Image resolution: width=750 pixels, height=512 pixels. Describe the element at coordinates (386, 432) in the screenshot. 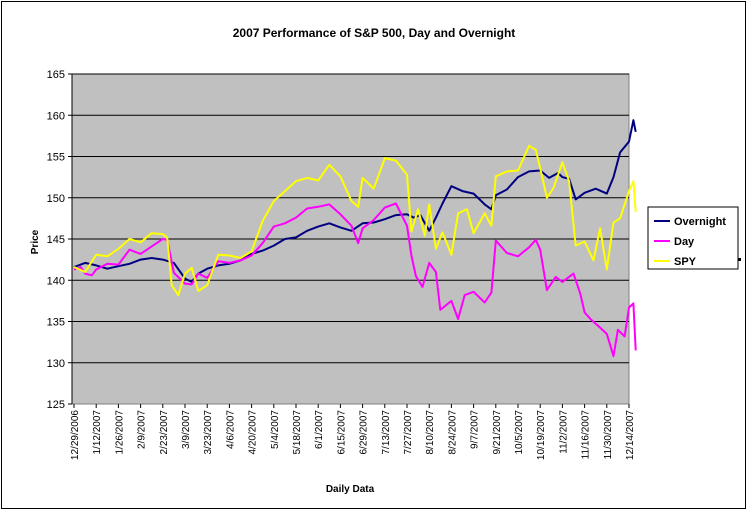

I see `x-tick-label: 7/13/2007` at that location.